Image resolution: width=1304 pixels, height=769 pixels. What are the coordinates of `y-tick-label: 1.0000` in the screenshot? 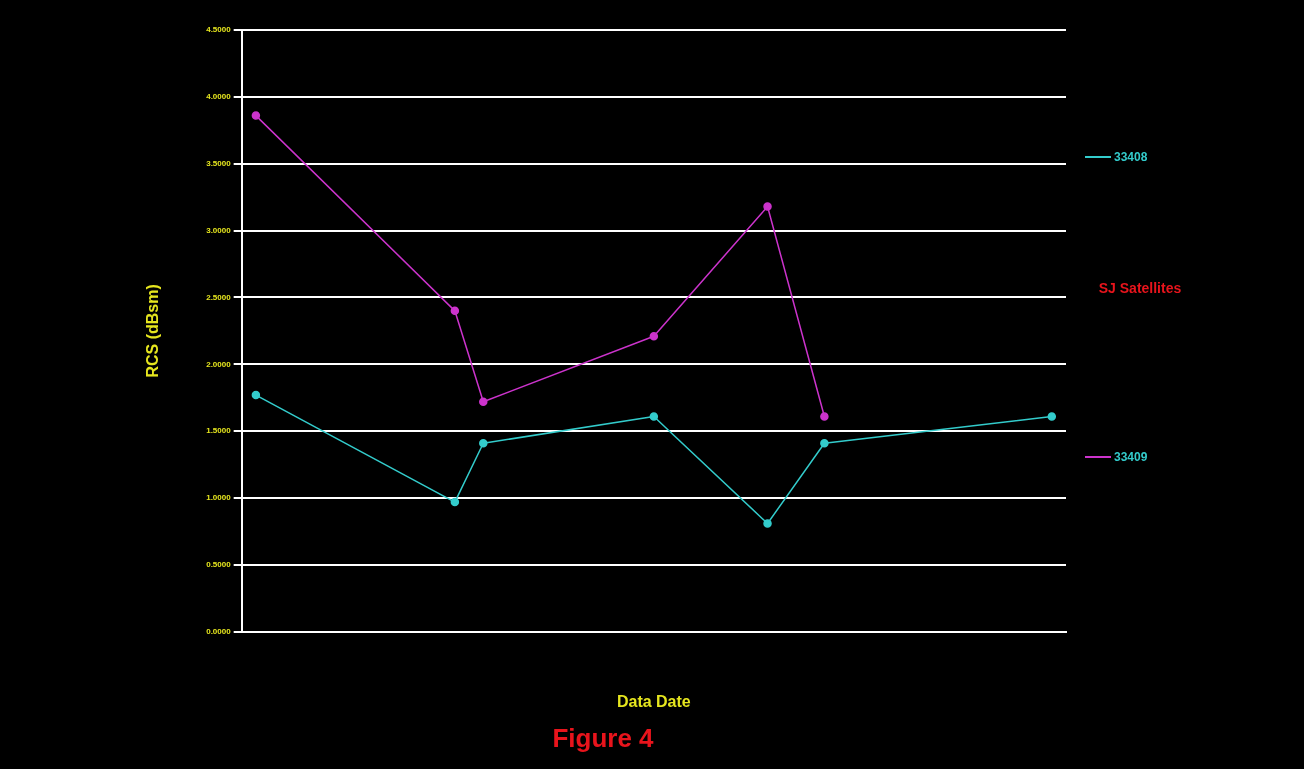 It's located at (219, 498).